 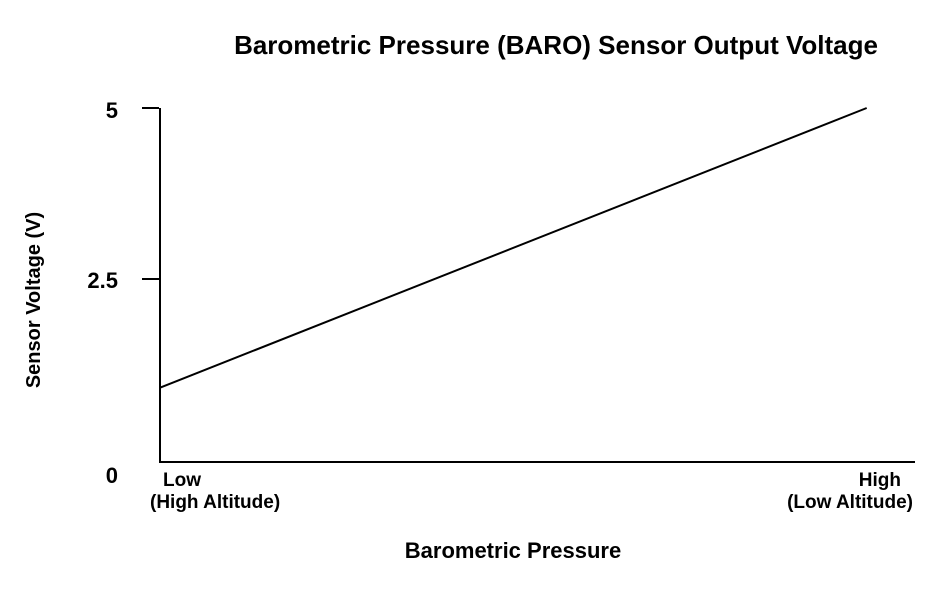 I want to click on y-tick-label-5: 5, so click(x=112, y=110).